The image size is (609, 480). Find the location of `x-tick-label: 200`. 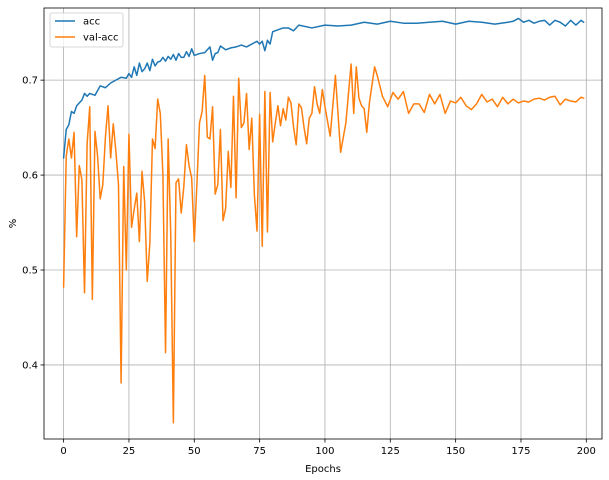

x-tick-label: 200 is located at coordinates (586, 451).